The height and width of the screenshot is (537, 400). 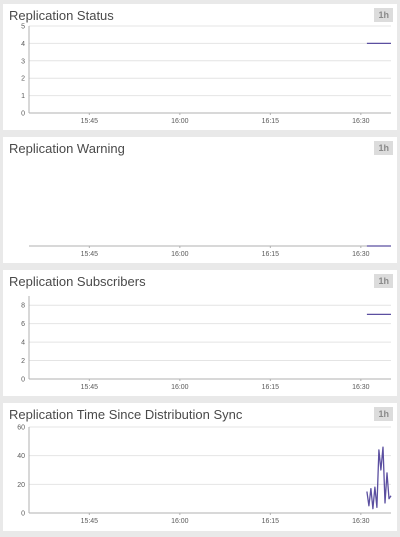 I want to click on y-tick-label: 20, so click(x=21, y=485).